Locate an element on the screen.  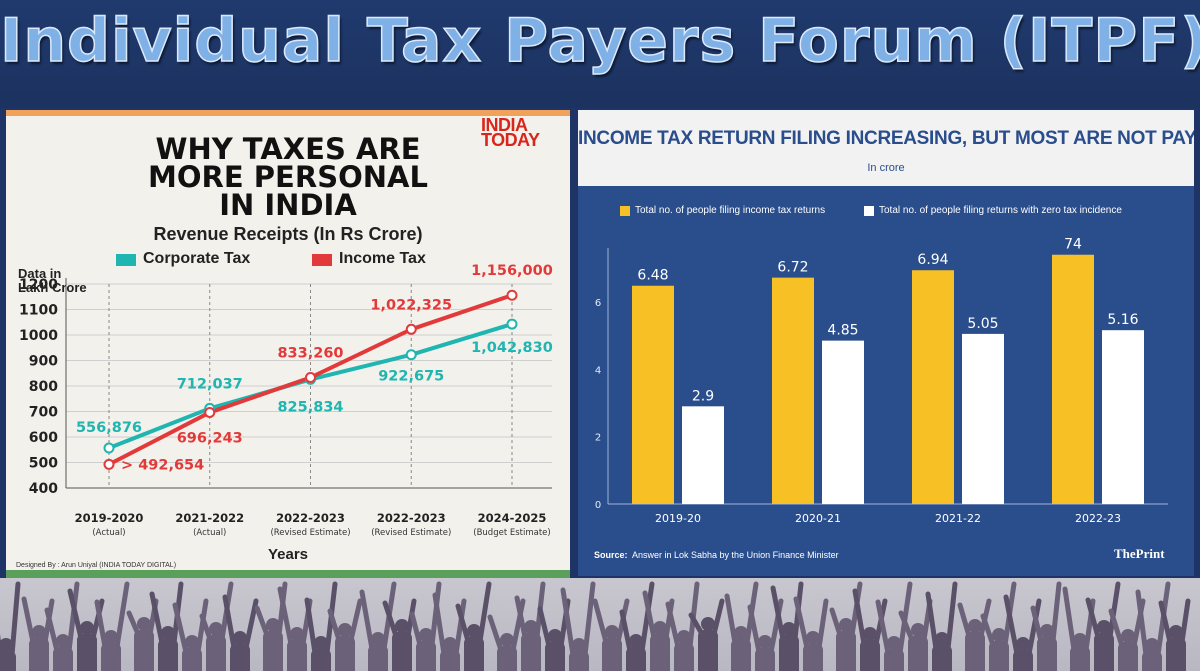
zero-tax-label-3: 5.16 is located at coordinates (1122, 320).